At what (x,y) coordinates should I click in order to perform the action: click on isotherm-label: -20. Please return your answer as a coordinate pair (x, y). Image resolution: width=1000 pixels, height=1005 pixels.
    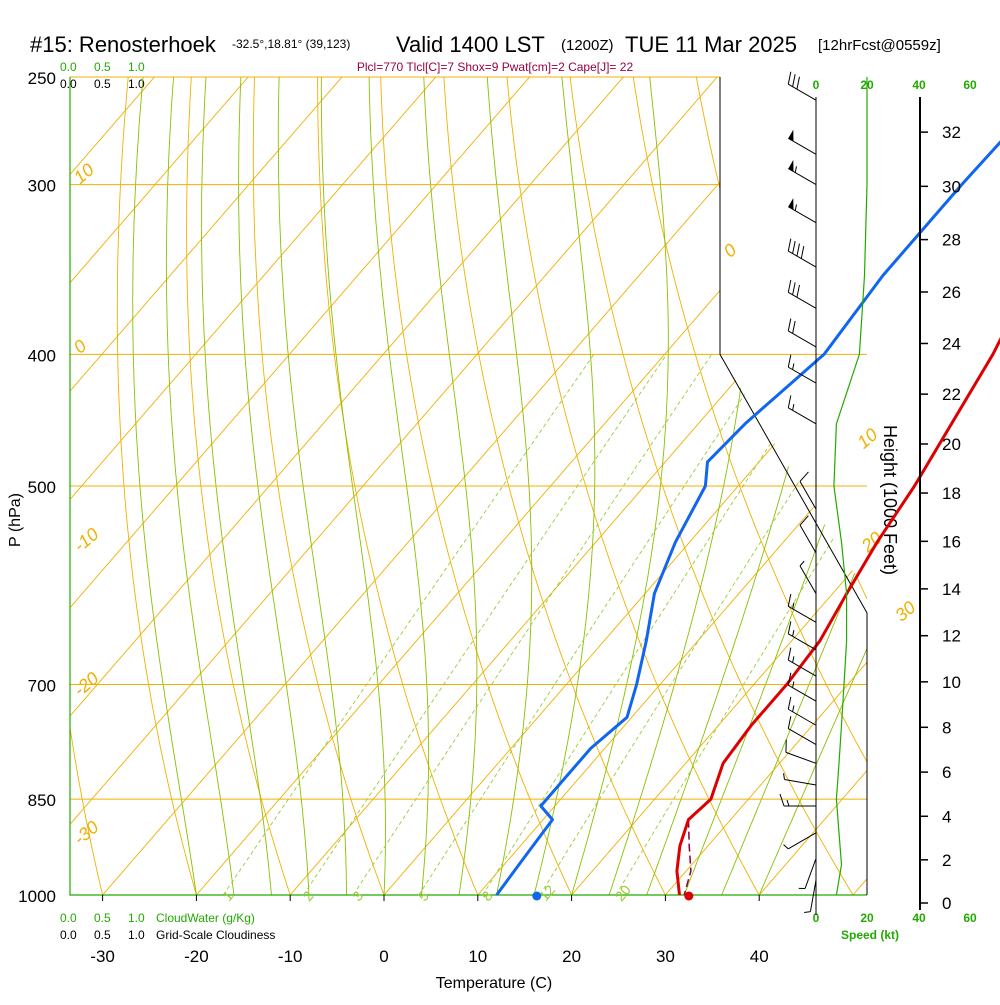
    Looking at the image, I should click on (86, 684).